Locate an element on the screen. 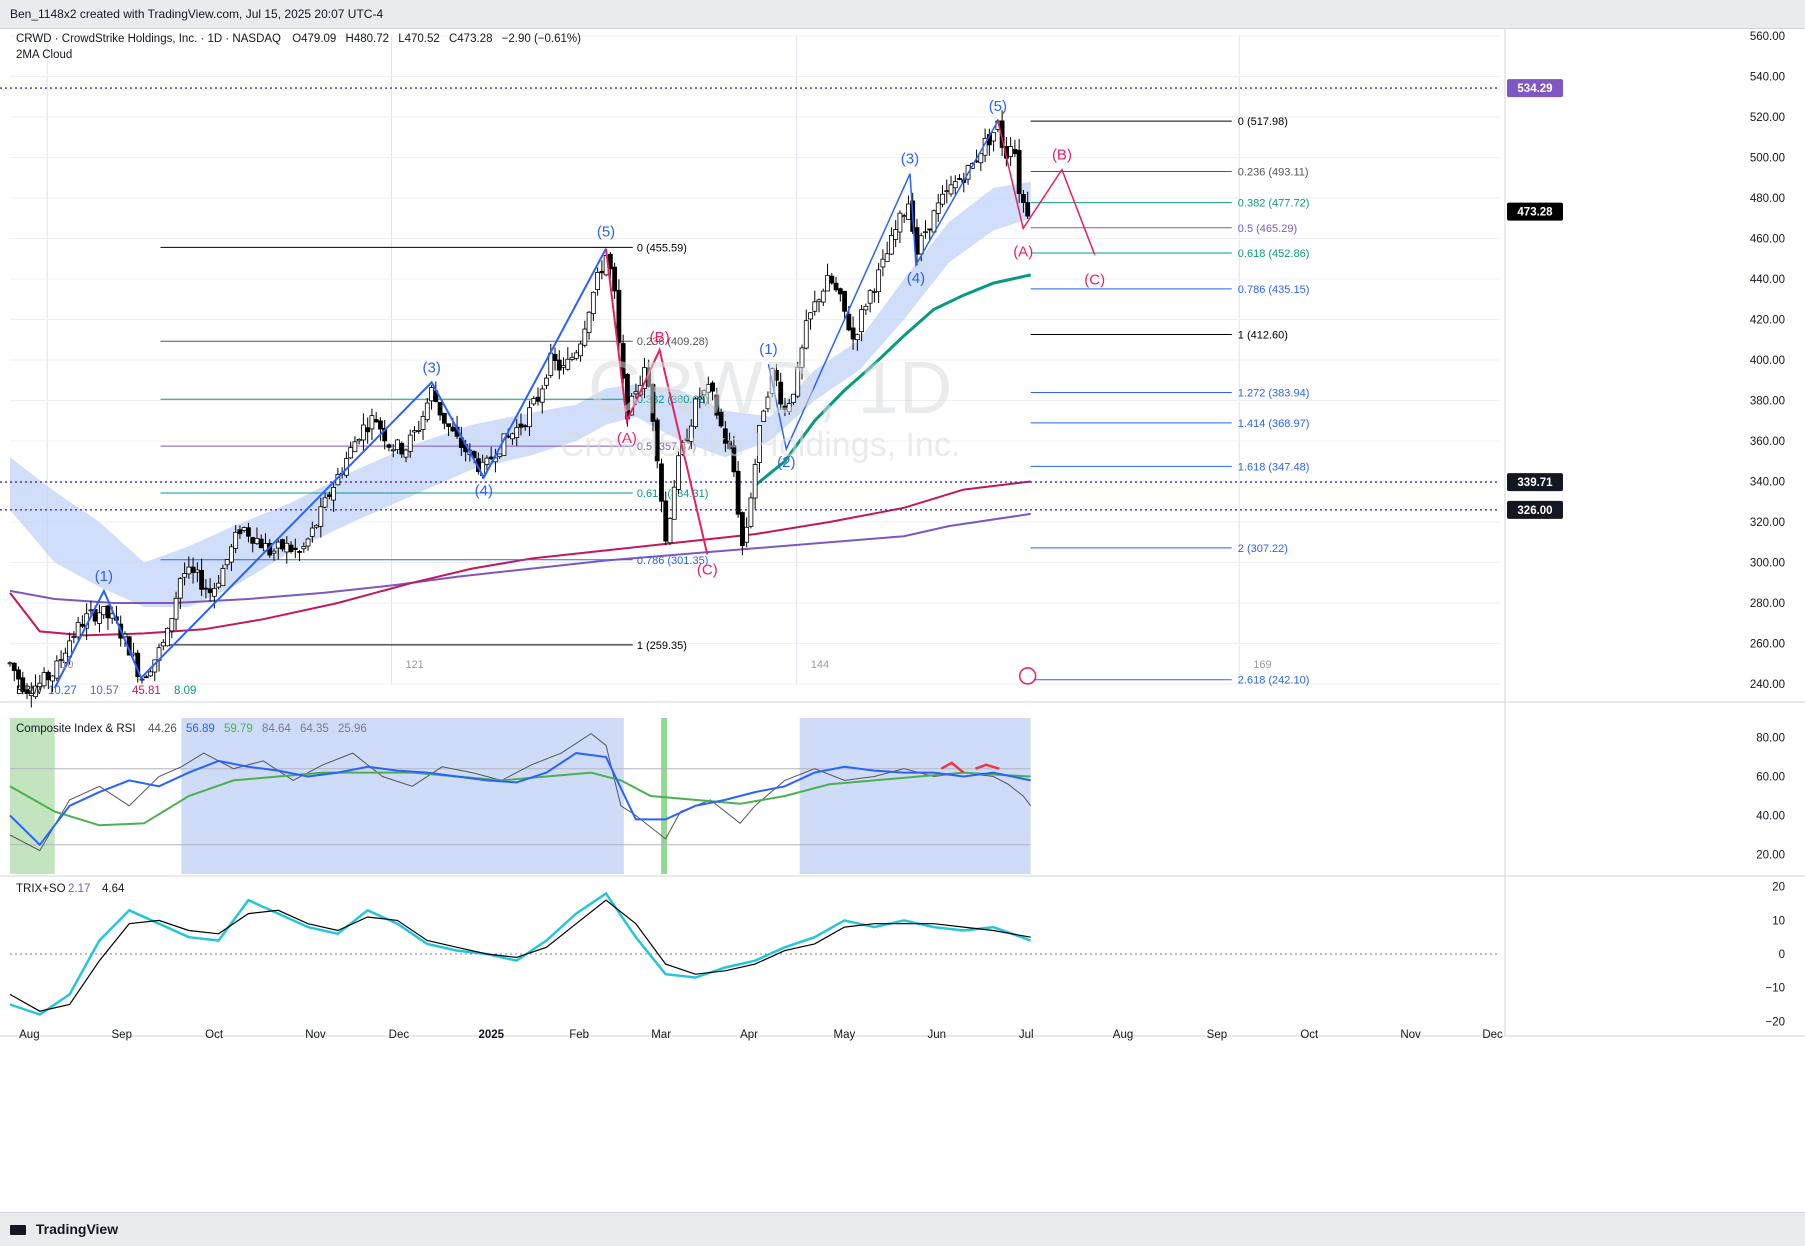 This screenshot has height=1246, width=1805. trix-line is located at coordinates (520, 953).